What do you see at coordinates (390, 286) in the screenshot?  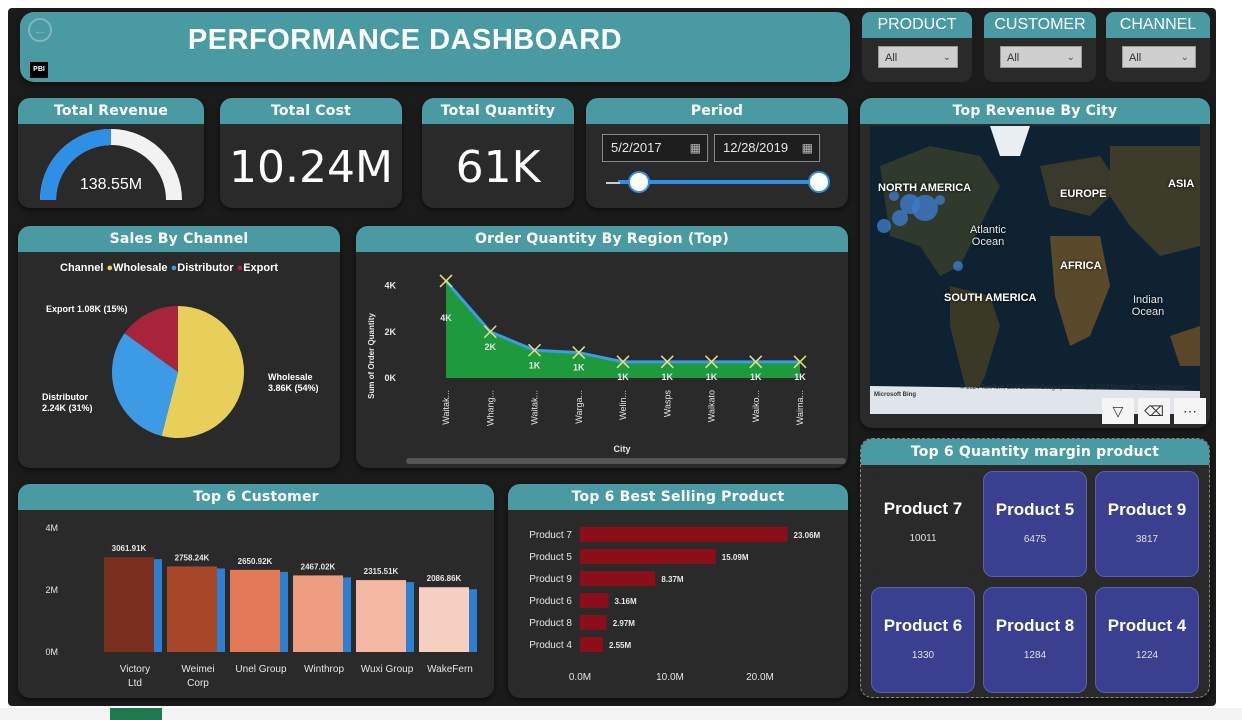 I see `y-tick-label: 4K` at bounding box center [390, 286].